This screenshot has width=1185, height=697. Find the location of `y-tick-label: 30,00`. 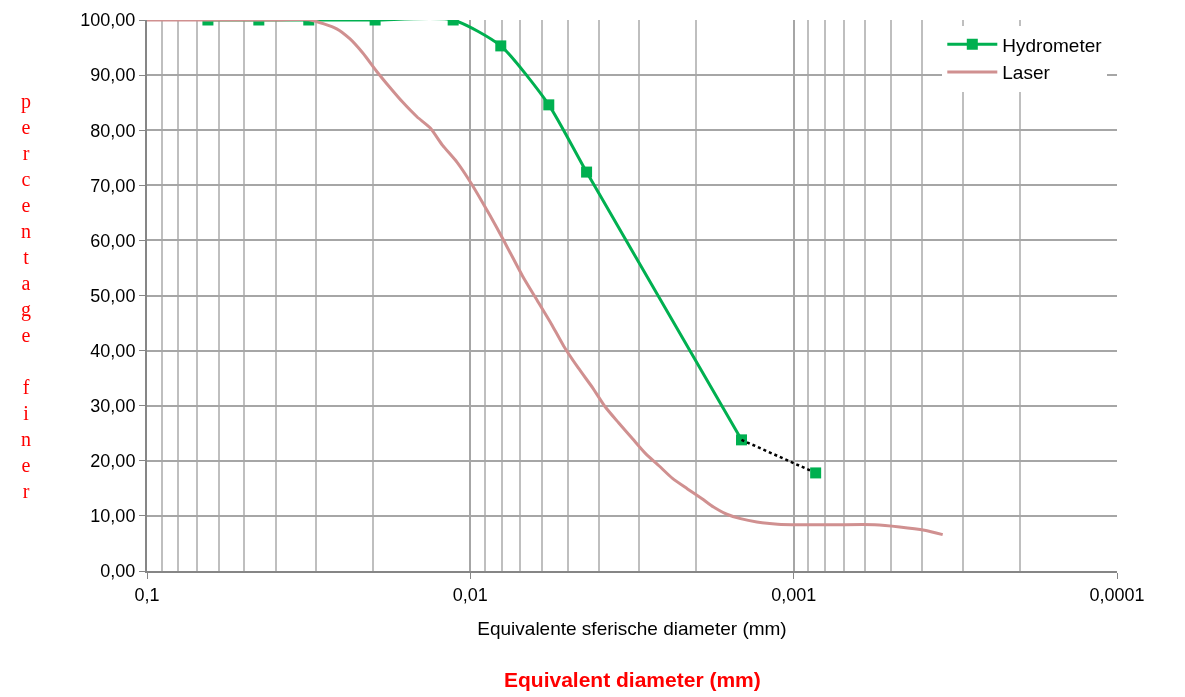

y-tick-label: 30,00 is located at coordinates (113, 406).